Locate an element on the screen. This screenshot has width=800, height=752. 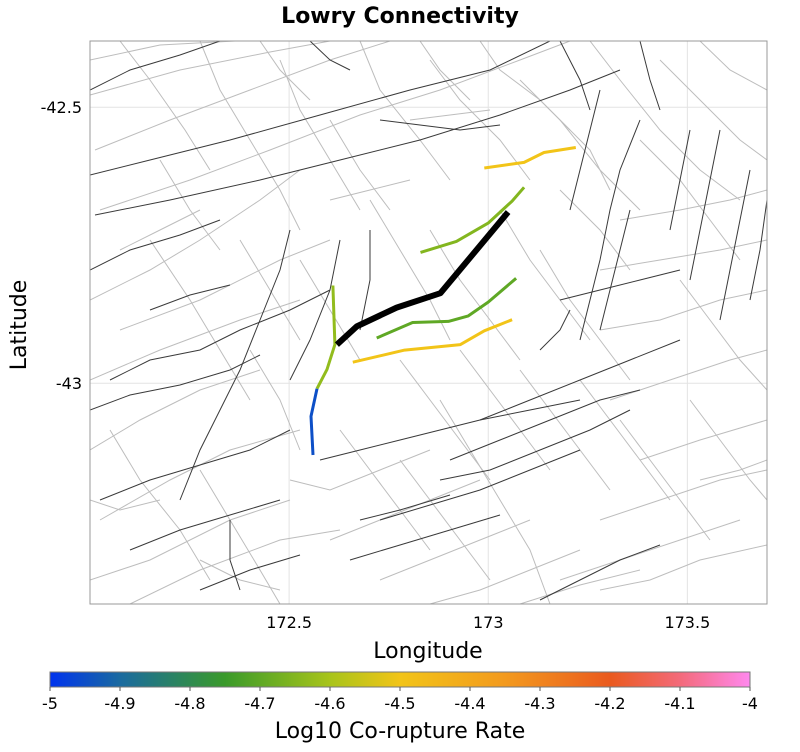
x-tick-label: 173.5 is located at coordinates (687, 622).